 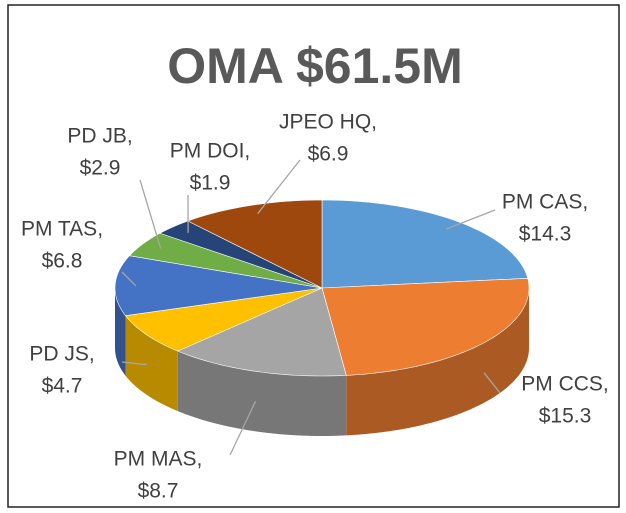 I want to click on data-label-value: $8.7, so click(x=158, y=491).